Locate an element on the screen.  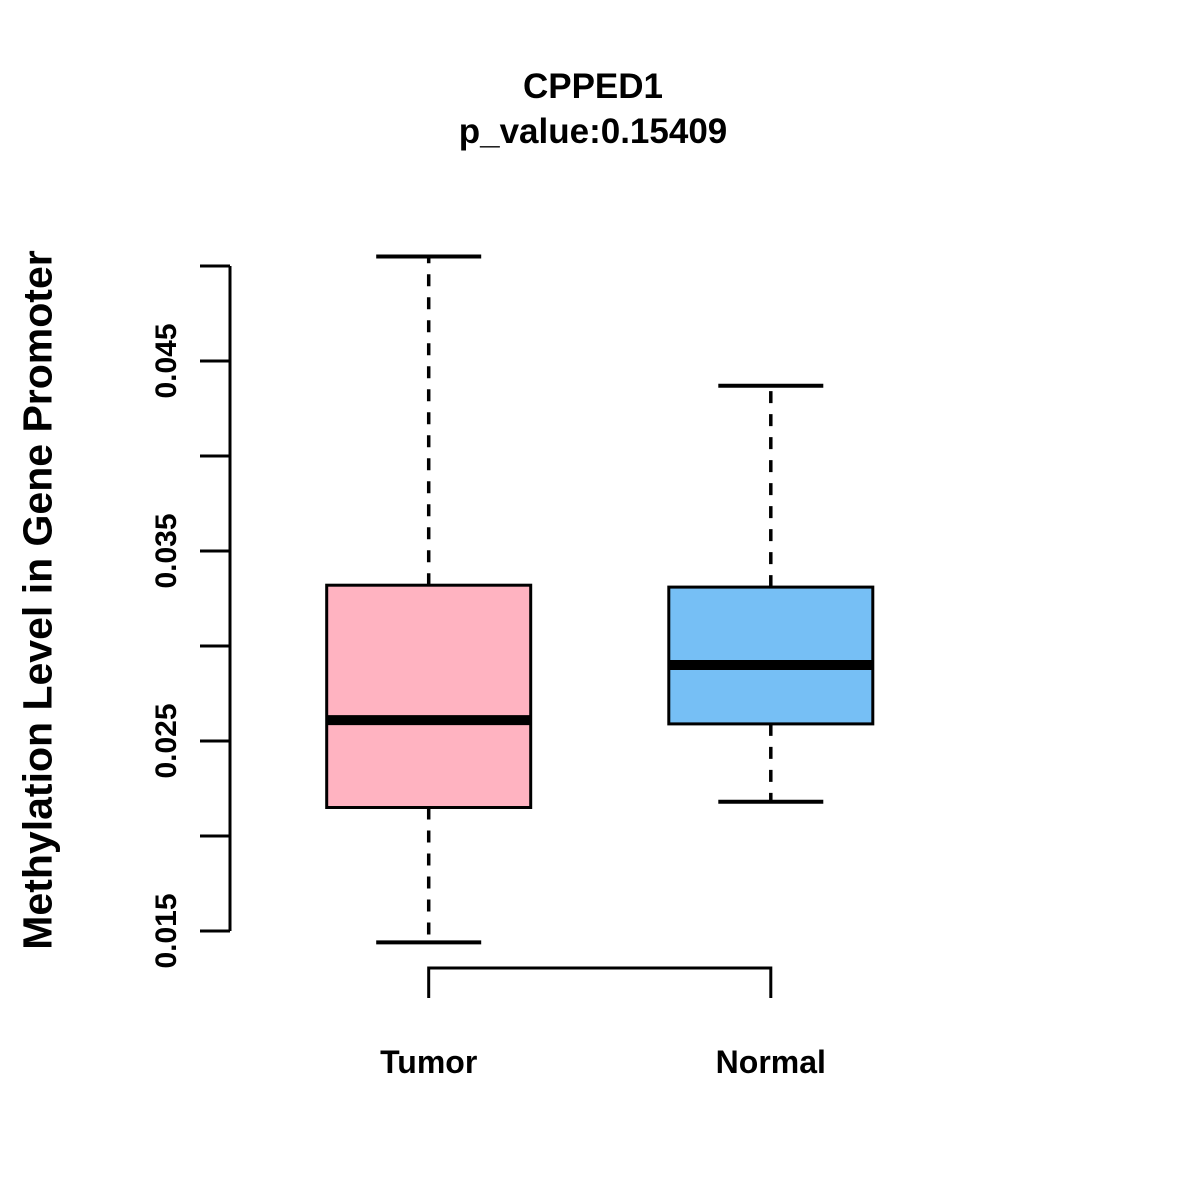
x-category-label: Normal is located at coordinates (771, 1062).